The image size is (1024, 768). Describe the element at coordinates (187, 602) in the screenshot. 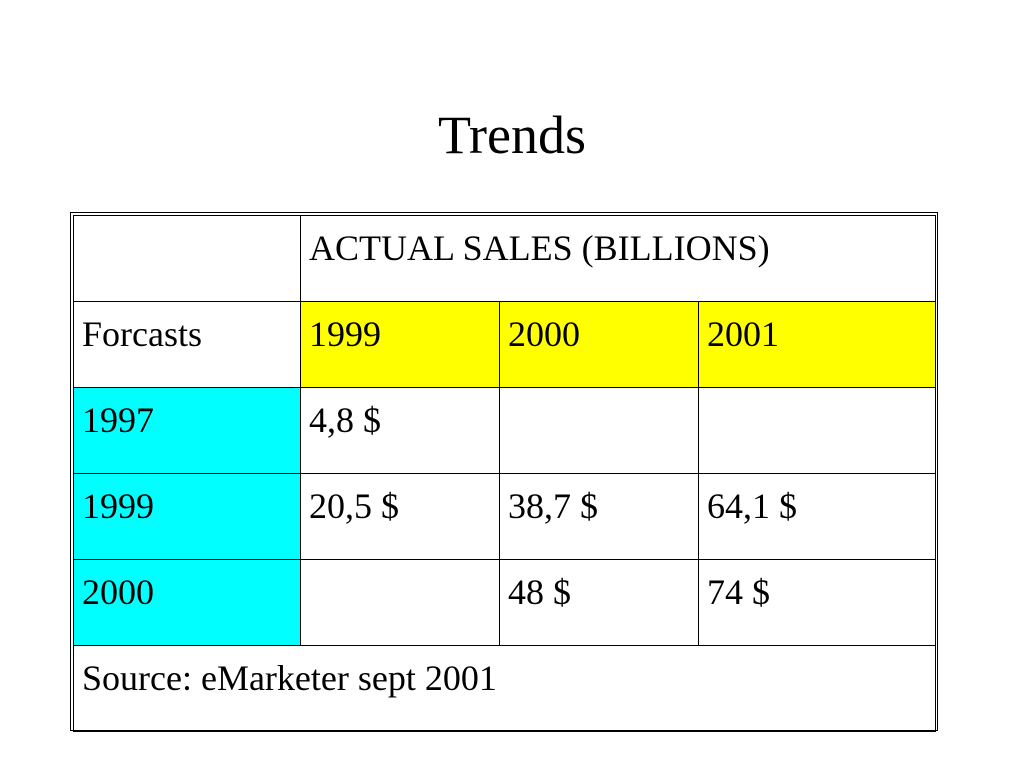

I see `forecast-year-cell: 2000` at that location.